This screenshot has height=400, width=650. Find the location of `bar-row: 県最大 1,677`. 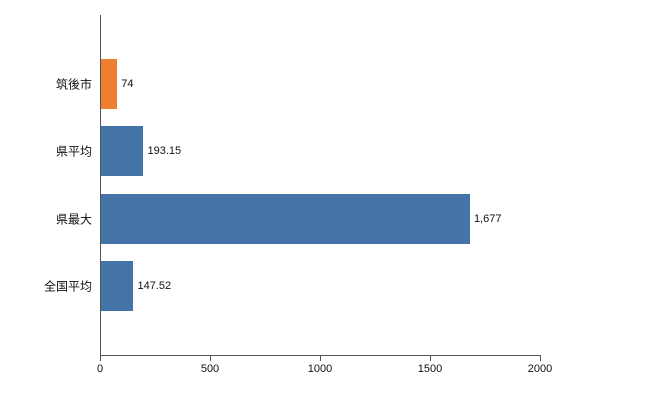

bar-row: 県最大 1,677 is located at coordinates (298, 219).